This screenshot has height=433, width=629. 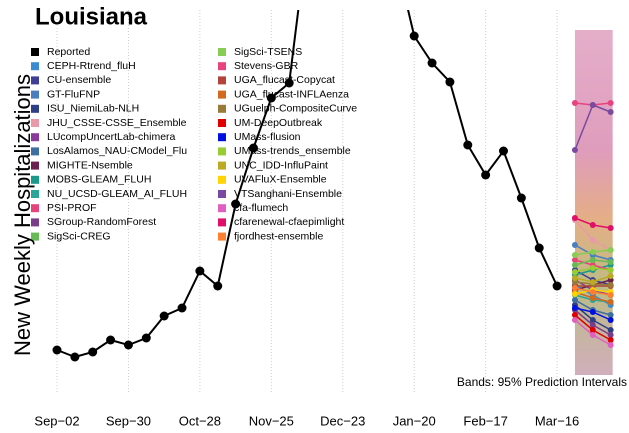 I want to click on legend-label: CU-ensemble, so click(x=79, y=80).